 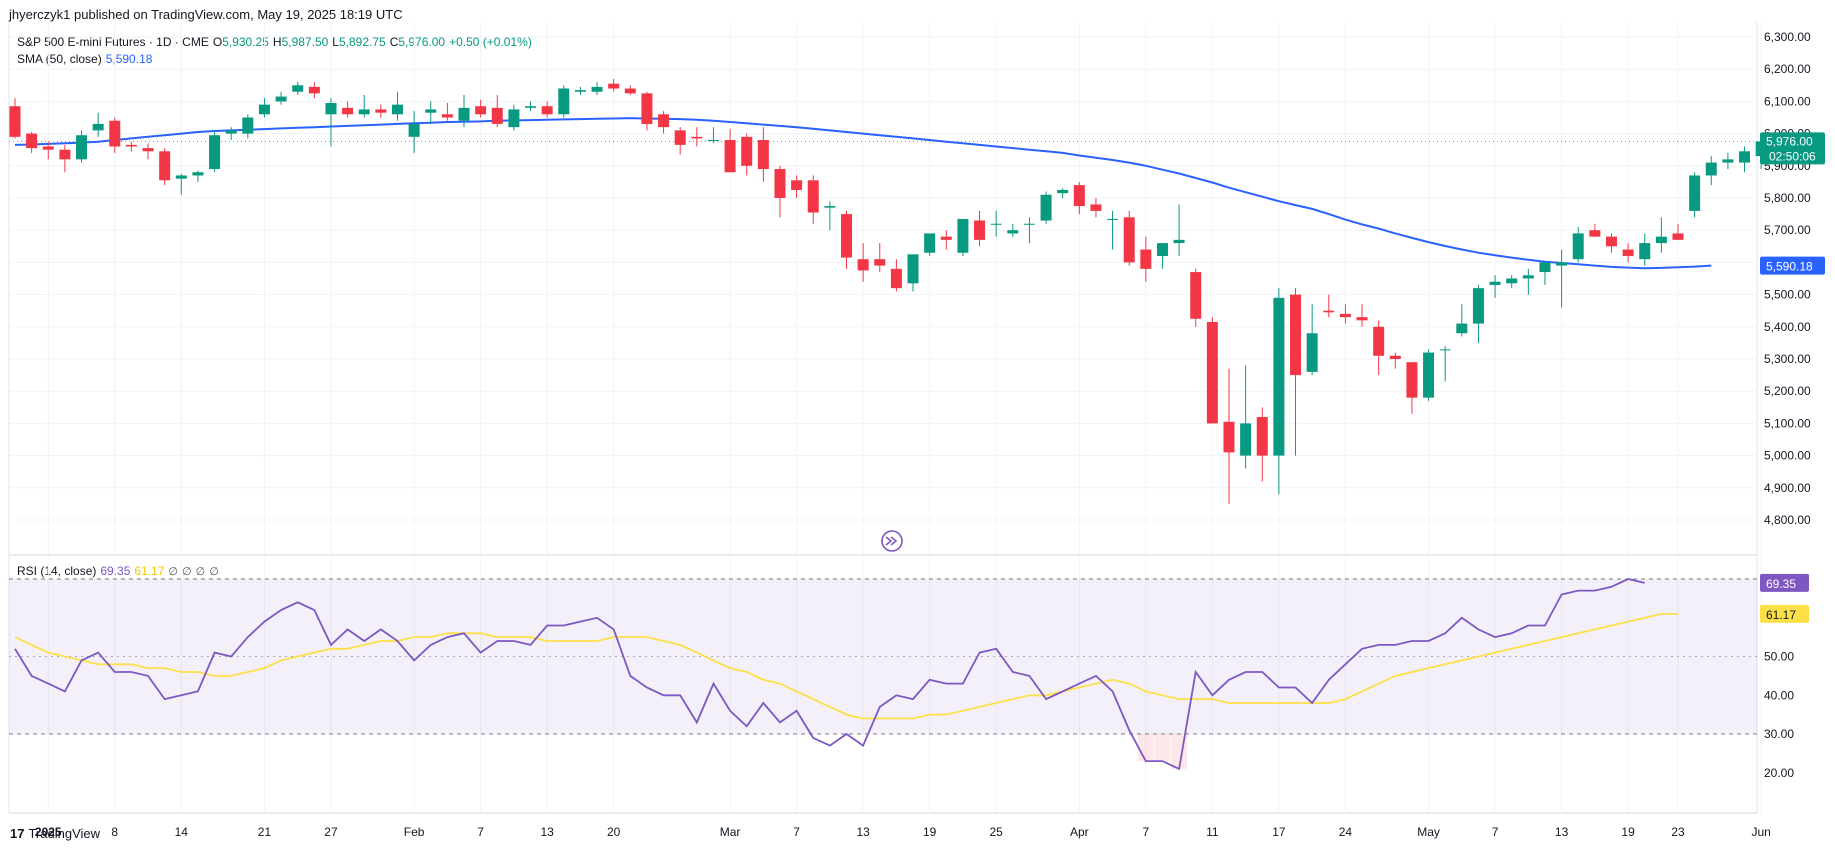 I want to click on sma-price-badge, so click(x=1792, y=265).